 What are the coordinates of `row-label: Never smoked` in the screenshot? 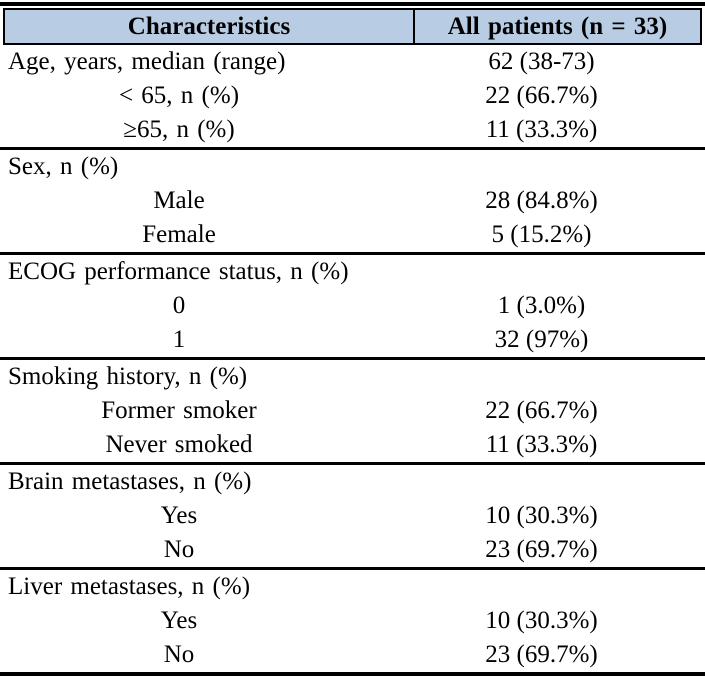 It's located at (179, 444).